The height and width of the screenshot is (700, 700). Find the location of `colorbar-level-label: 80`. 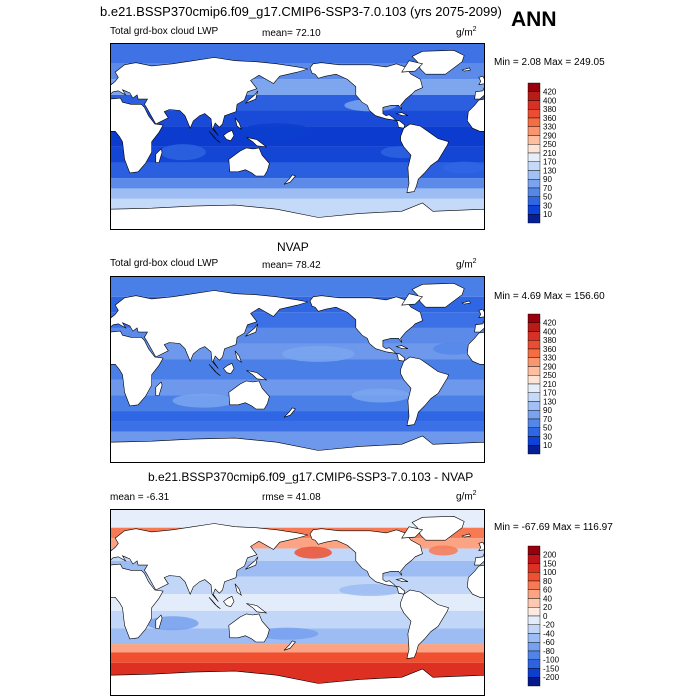

colorbar-level-label: 80 is located at coordinates (547, 581).